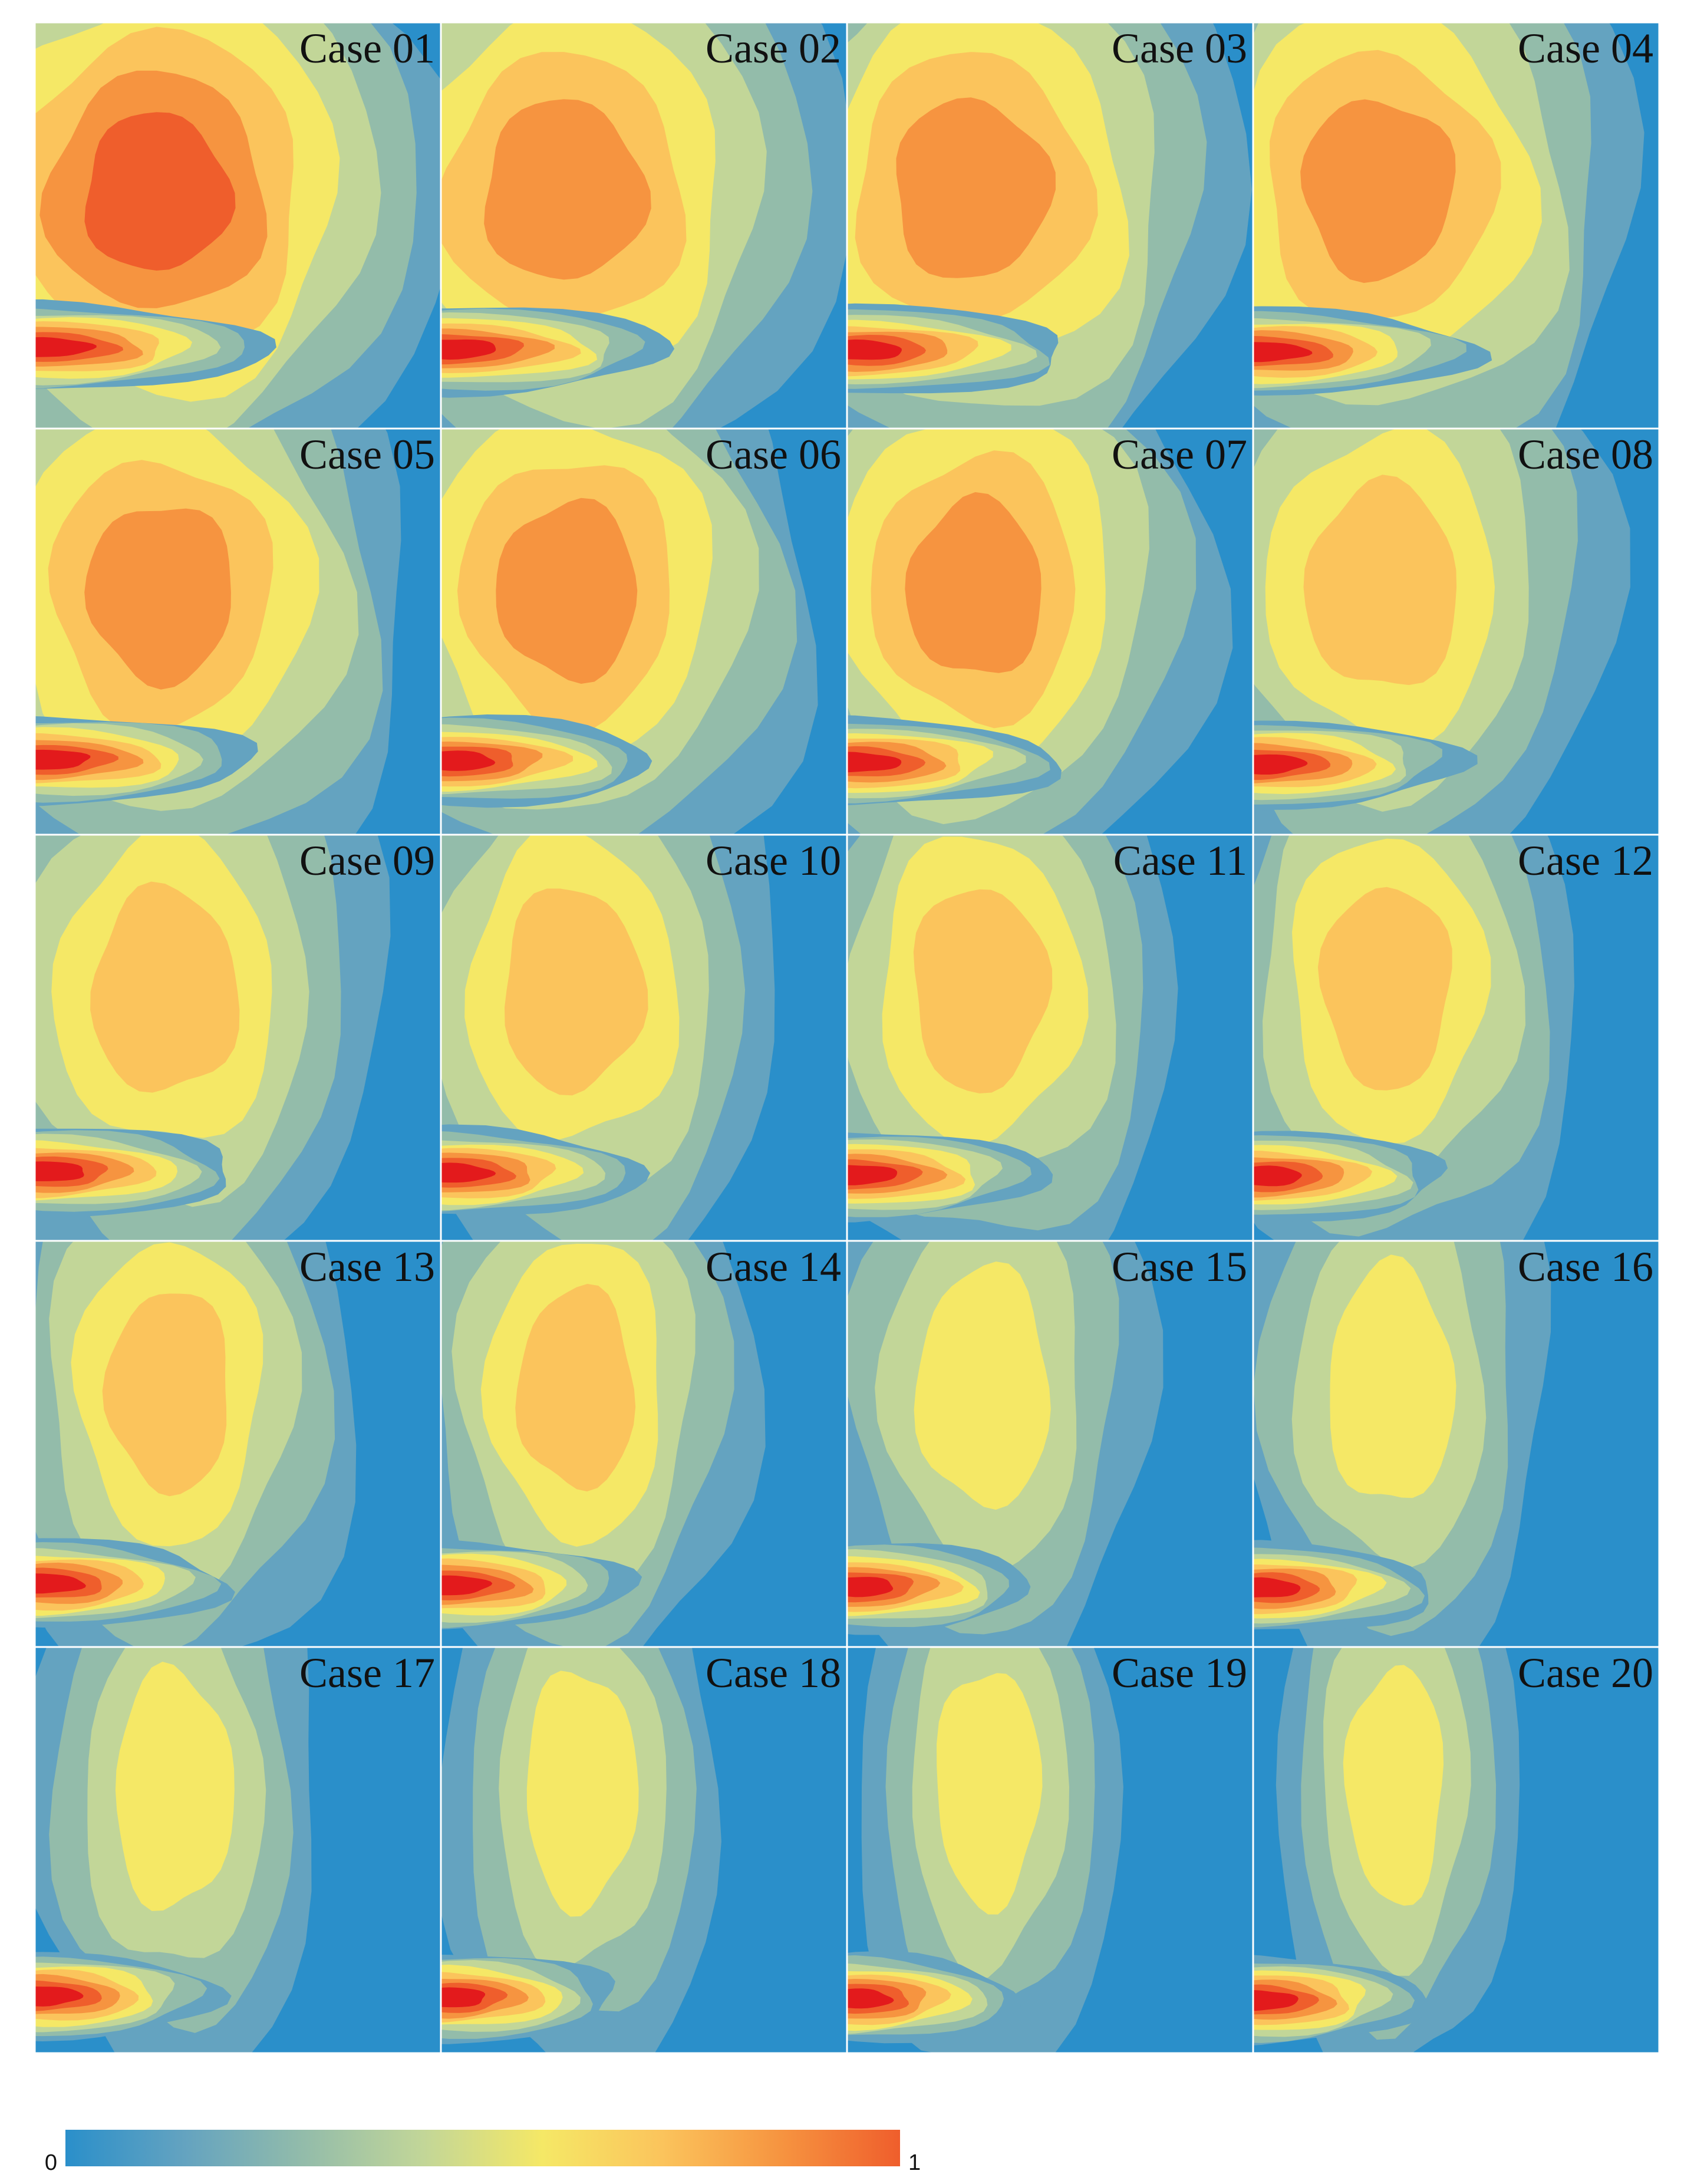 The width and height of the screenshot is (1694, 2184). I want to click on panel-label: Case 01, so click(367, 48).